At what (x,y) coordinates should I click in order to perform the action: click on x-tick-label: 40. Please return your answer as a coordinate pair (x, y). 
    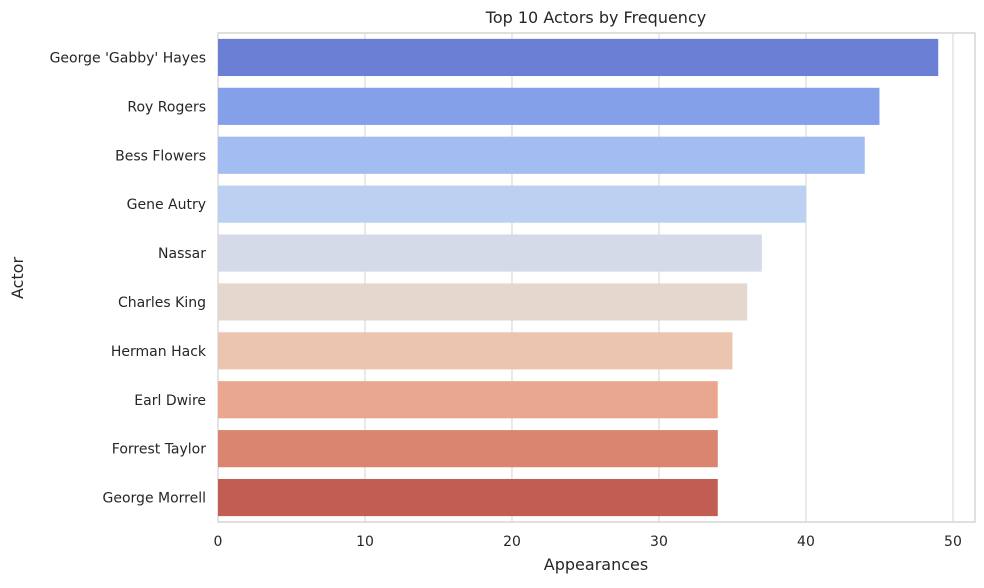
    Looking at the image, I should click on (806, 542).